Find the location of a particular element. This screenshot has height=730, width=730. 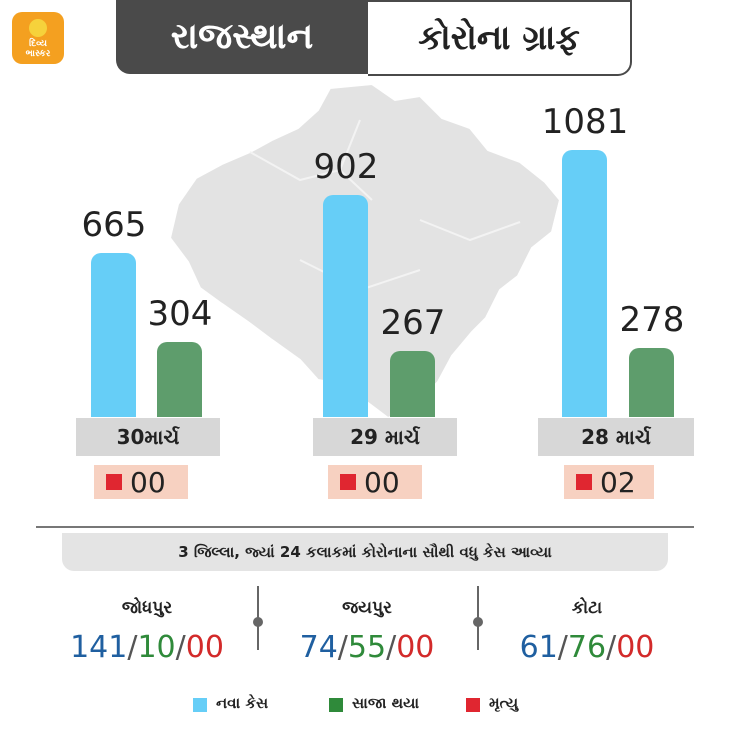

new-cases-value: 902 is located at coordinates (346, 166).